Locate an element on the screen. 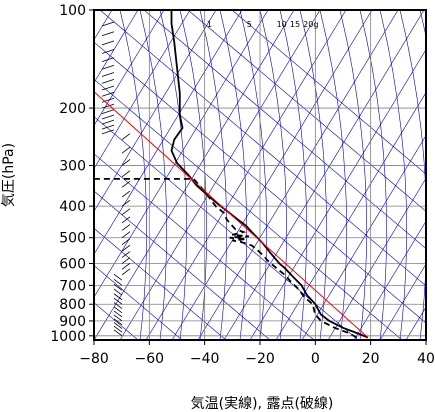  y-tick-label: 200 is located at coordinates (72, 109).